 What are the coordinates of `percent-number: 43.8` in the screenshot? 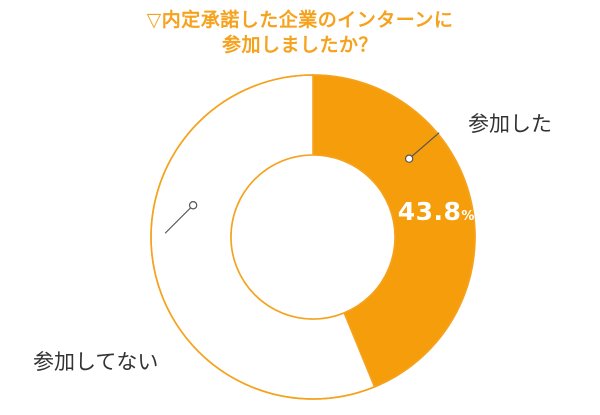 It's located at (429, 212).